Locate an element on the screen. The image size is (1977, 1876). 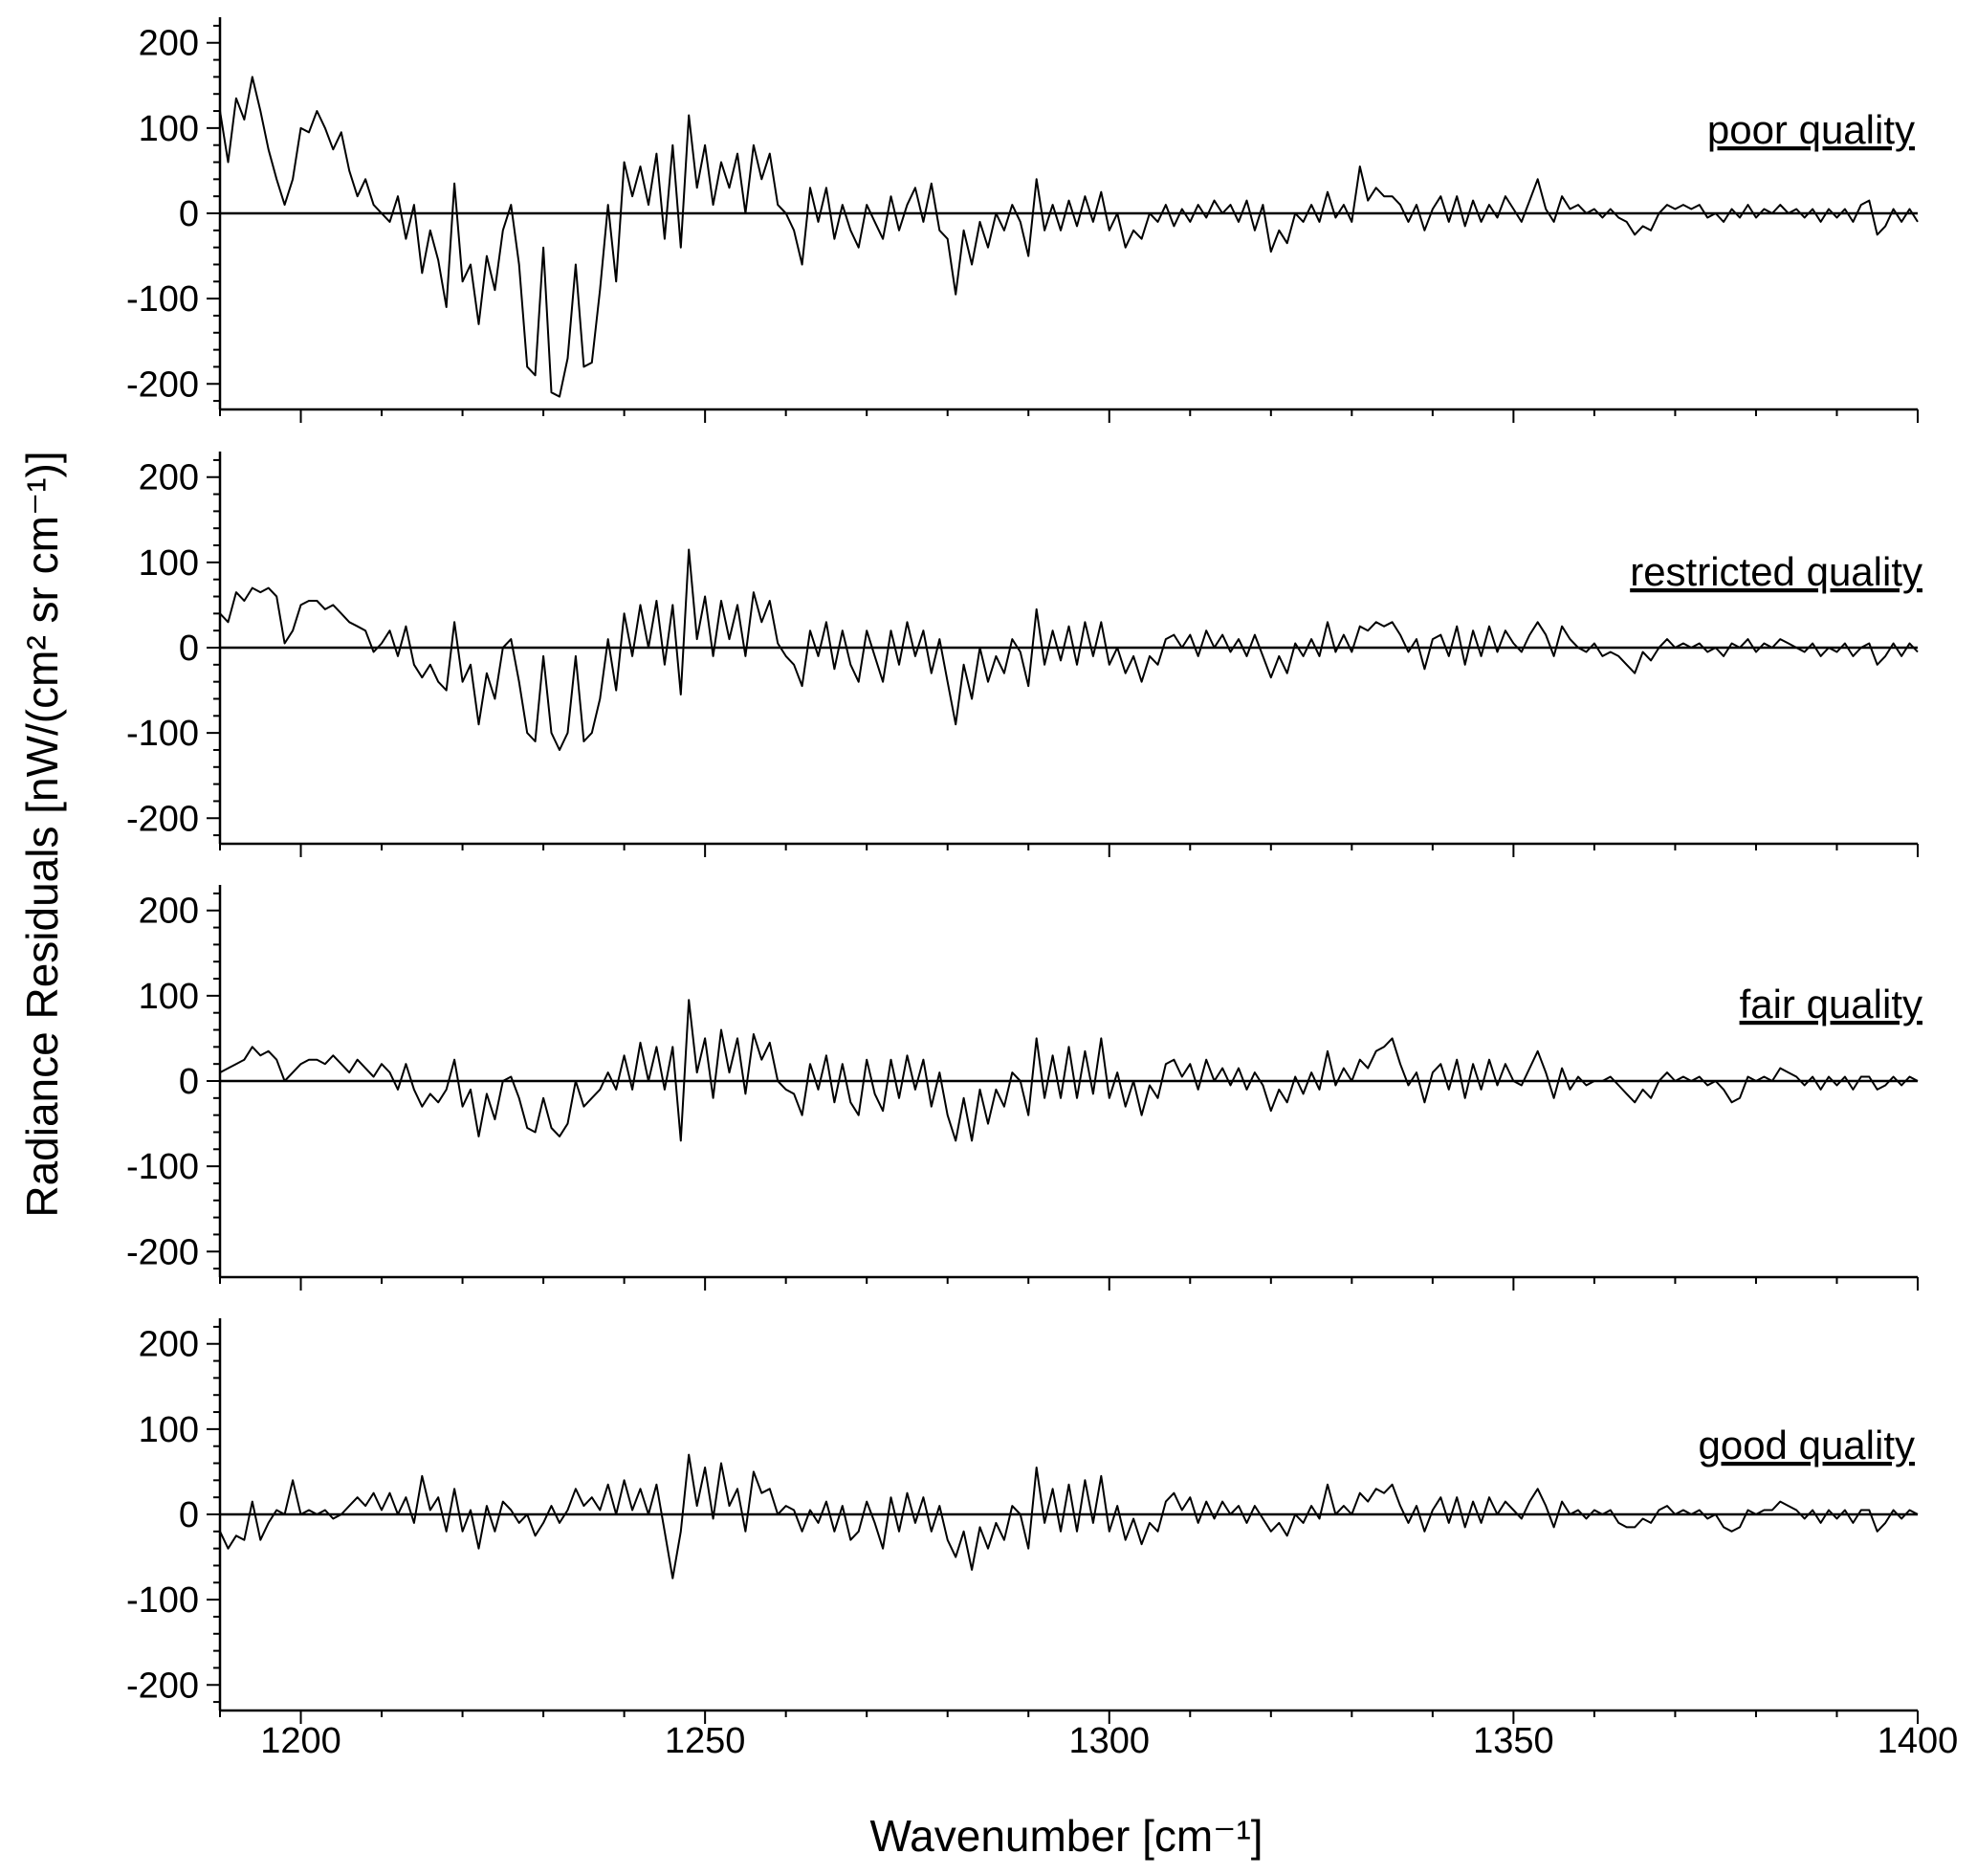
x-tick-label: 1300 is located at coordinates (1109, 1741).